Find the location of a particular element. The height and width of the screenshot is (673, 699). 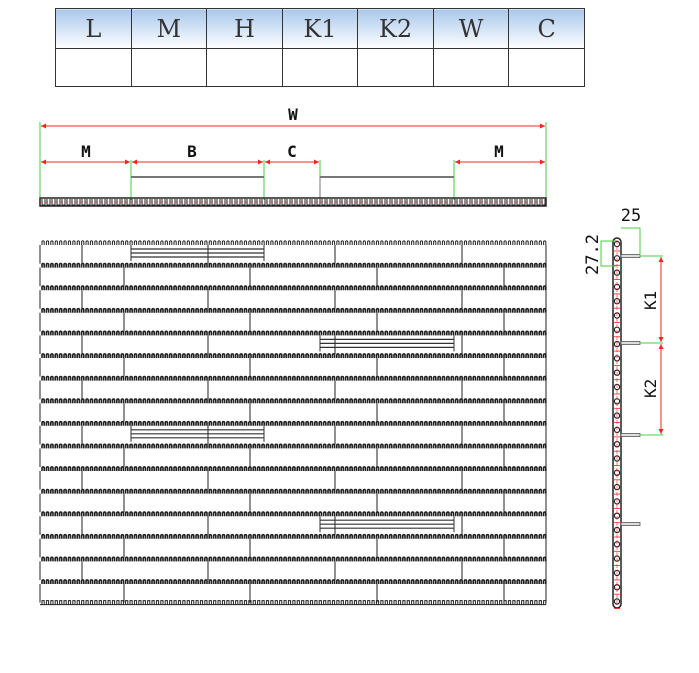

label-m-left: M is located at coordinates (86, 151).